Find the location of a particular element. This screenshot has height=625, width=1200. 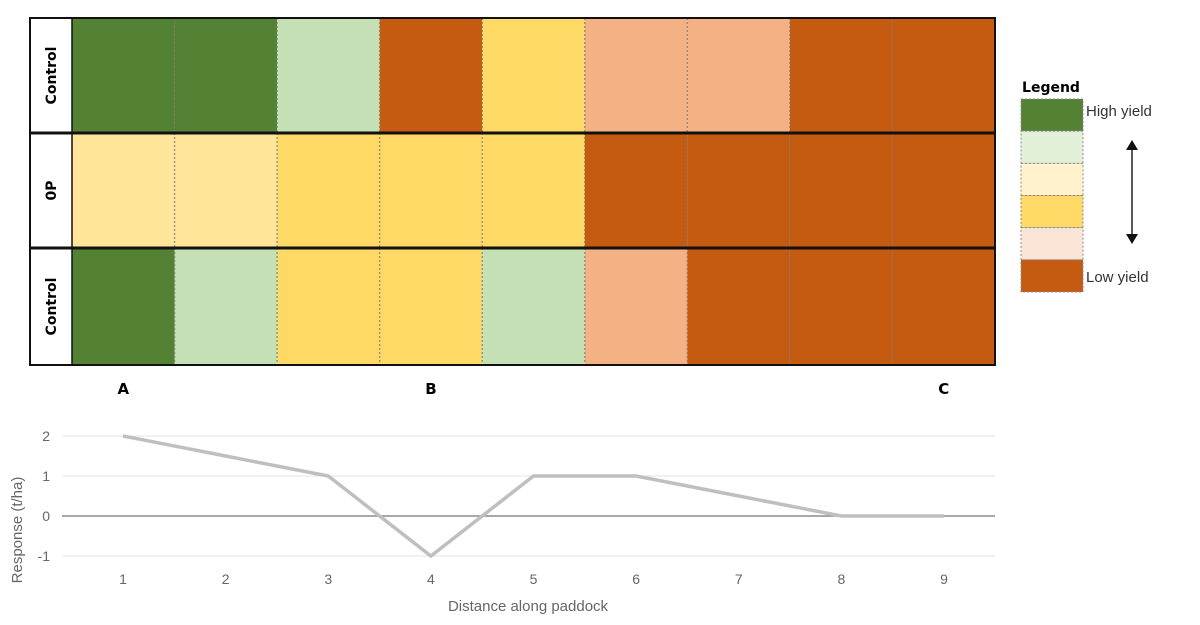

x-tick-label: 8 is located at coordinates (841, 579).